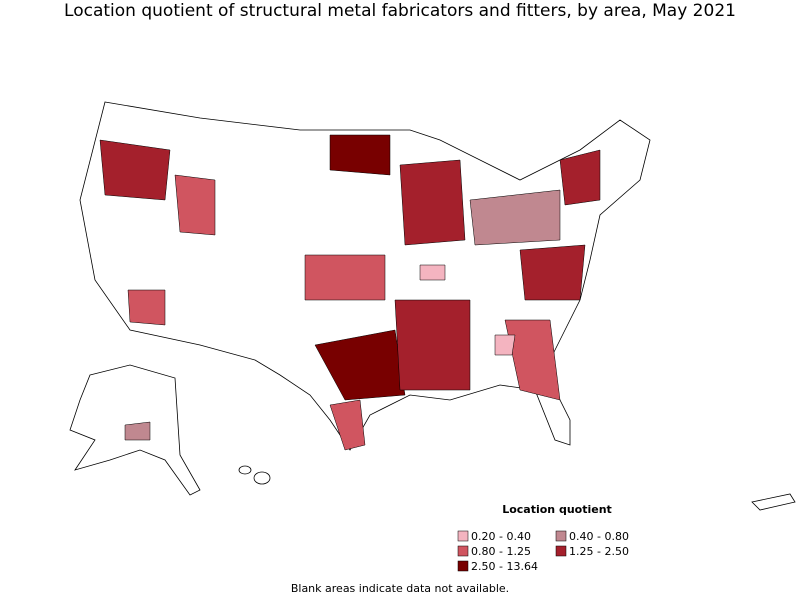 The height and width of the screenshot is (600, 800). What do you see at coordinates (501, 551) in the screenshot?
I see `legend-label: 0.80 - 1.25` at bounding box center [501, 551].